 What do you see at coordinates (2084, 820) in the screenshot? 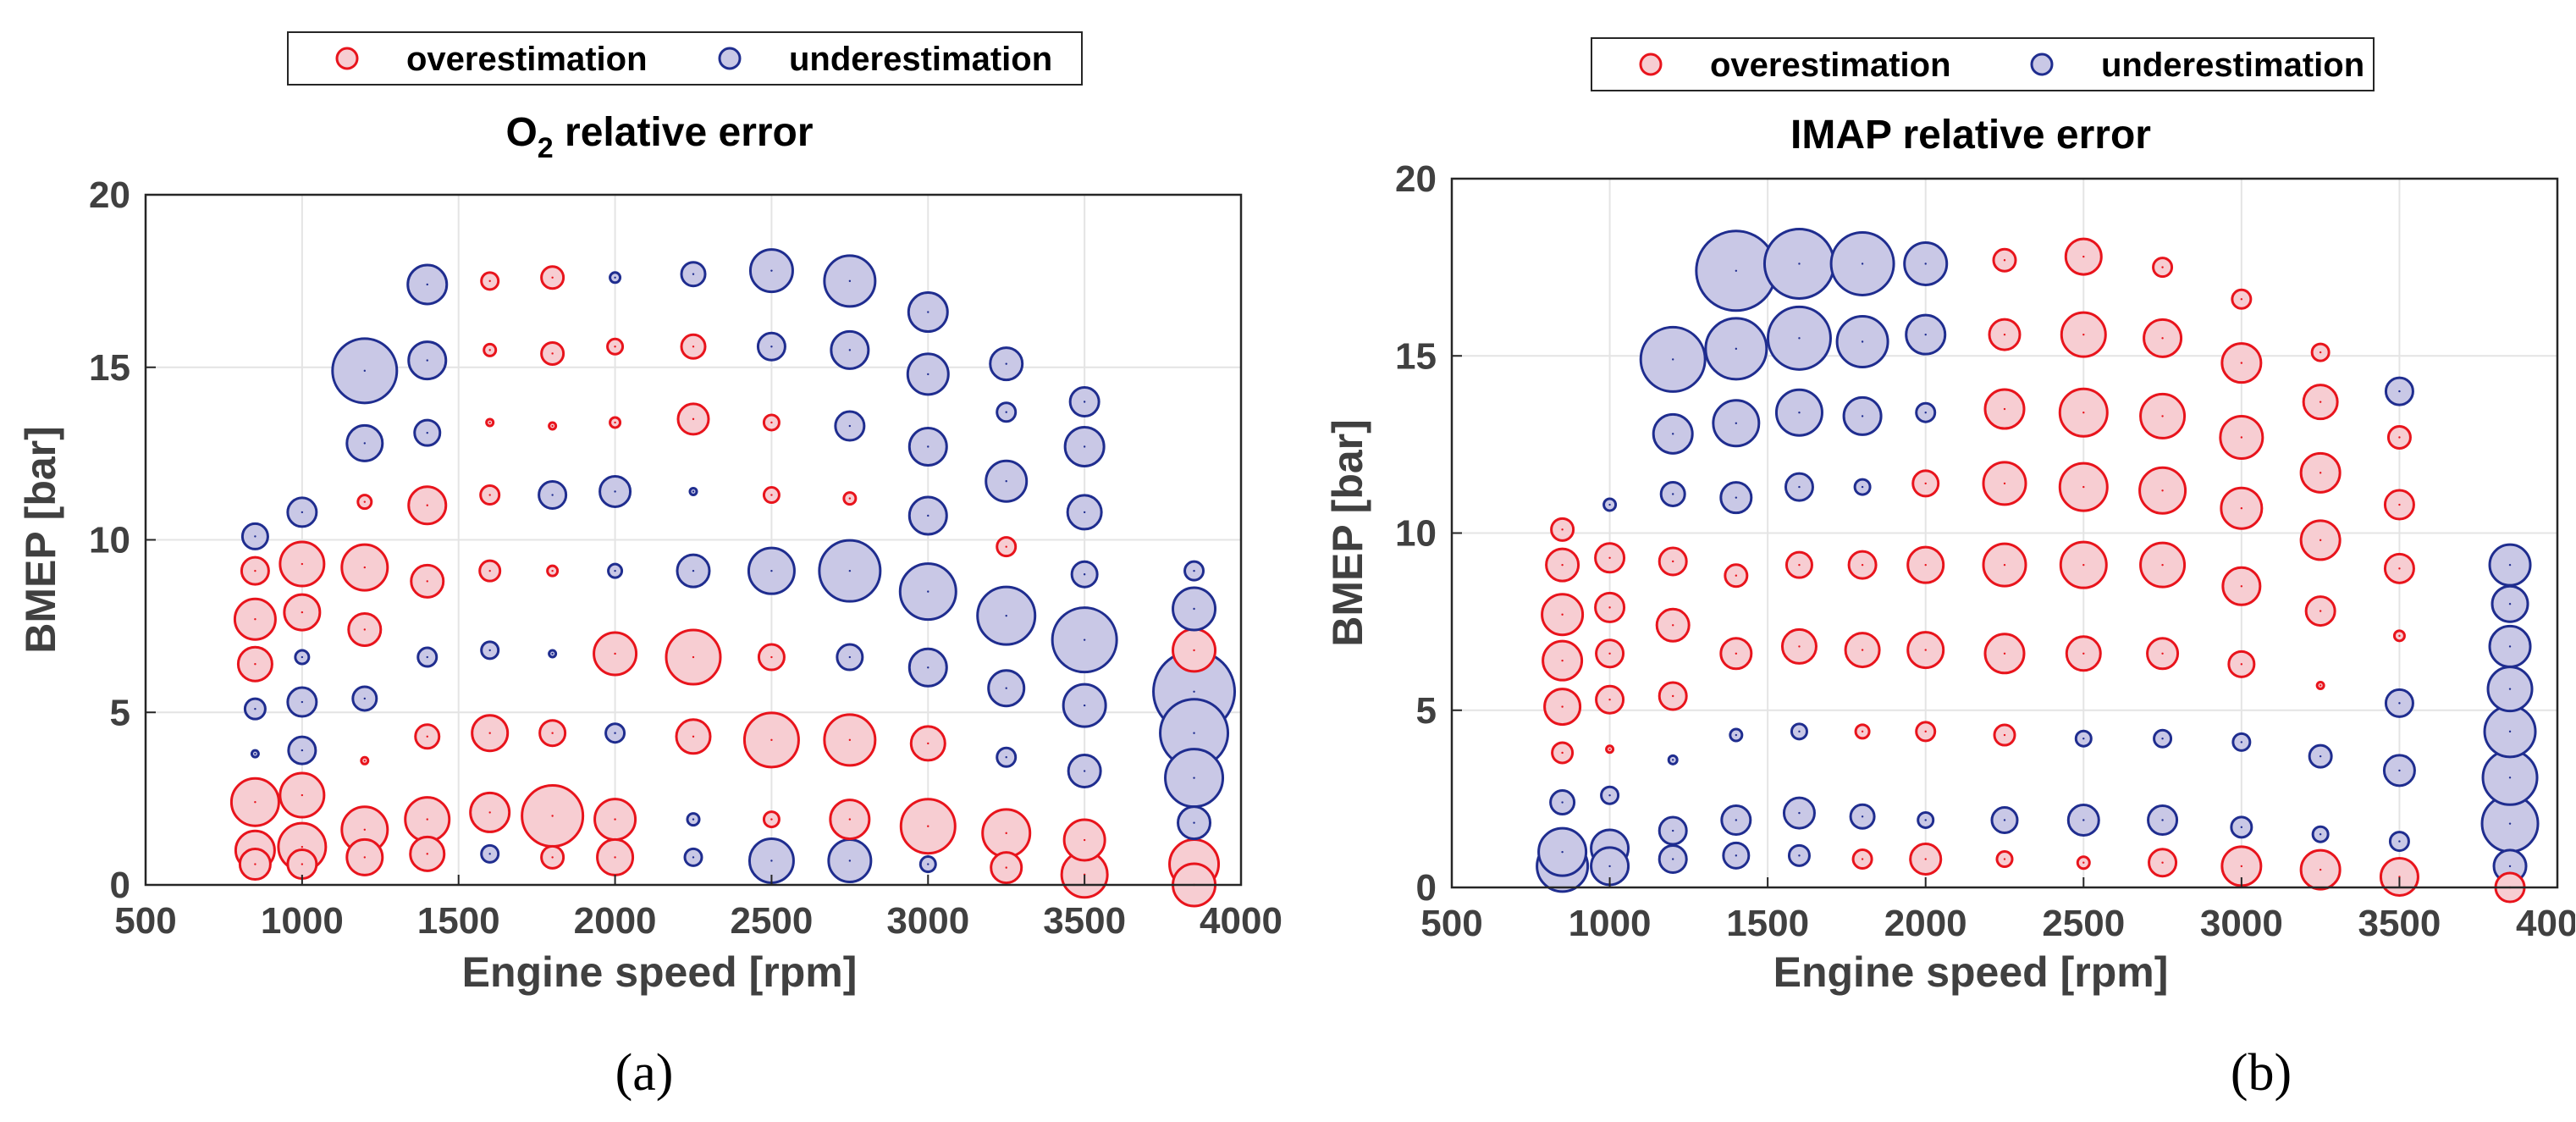
I see `point-center-b-2500-1.9` at bounding box center [2084, 820].